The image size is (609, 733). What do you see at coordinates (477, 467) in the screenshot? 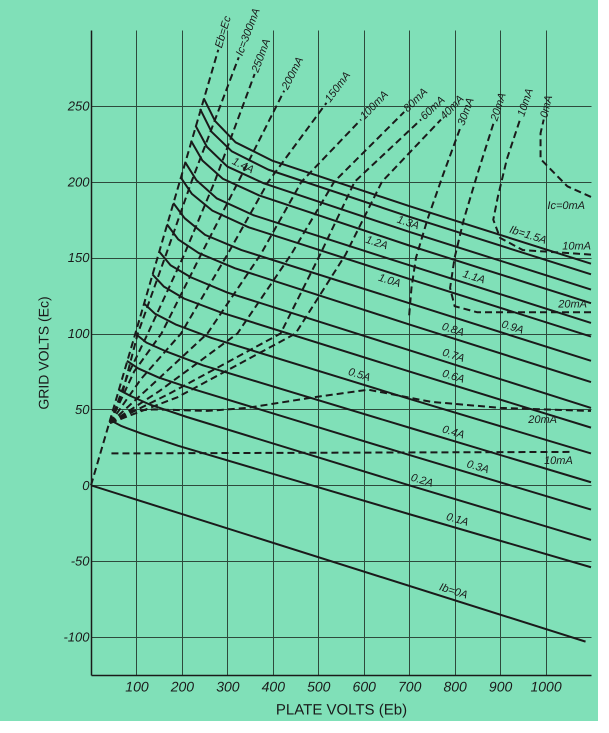
I see `text: 0.3A` at bounding box center [477, 467].